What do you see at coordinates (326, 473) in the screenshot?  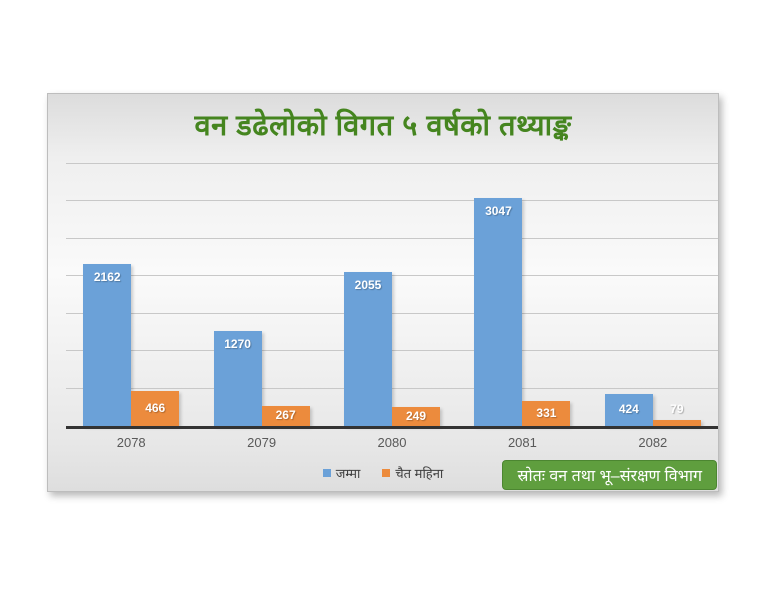 I see `legend-marker-jamma` at bounding box center [326, 473].